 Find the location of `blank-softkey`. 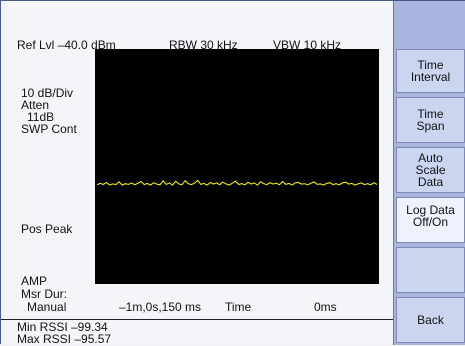

blank-softkey is located at coordinates (430, 270).